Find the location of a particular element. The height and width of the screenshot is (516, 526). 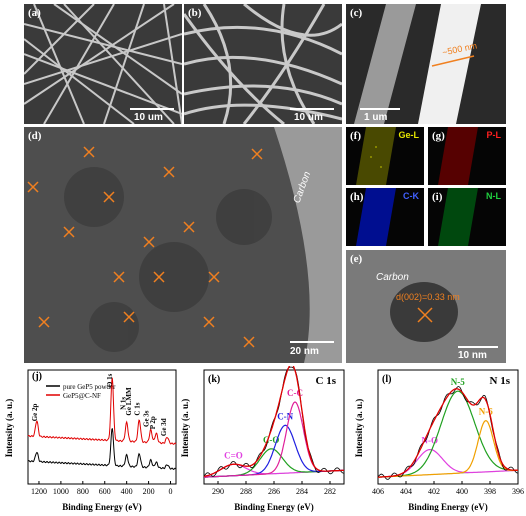

chart-title: N 1s is located at coordinates (500, 381).